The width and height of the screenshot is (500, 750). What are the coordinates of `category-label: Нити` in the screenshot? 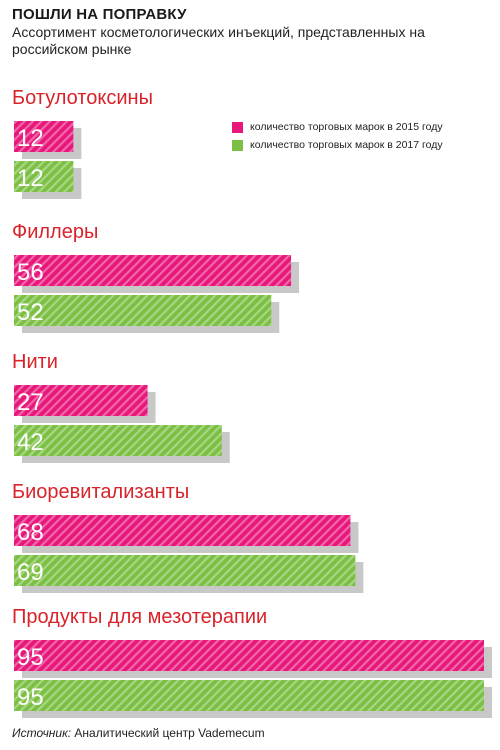 It's located at (35, 362).